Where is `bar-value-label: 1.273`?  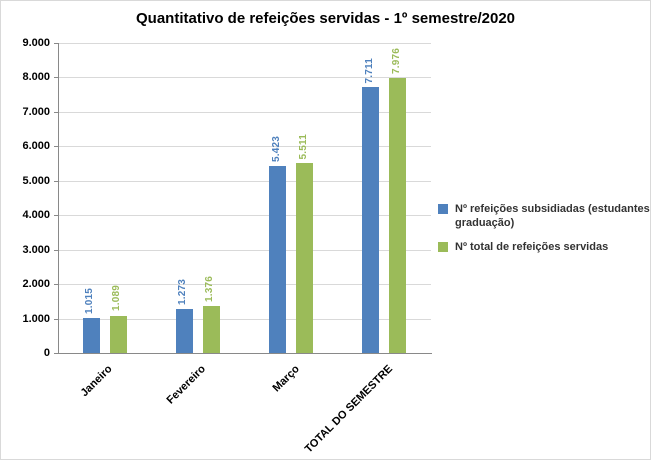 bar-value-label: 1.273 is located at coordinates (183, 292).